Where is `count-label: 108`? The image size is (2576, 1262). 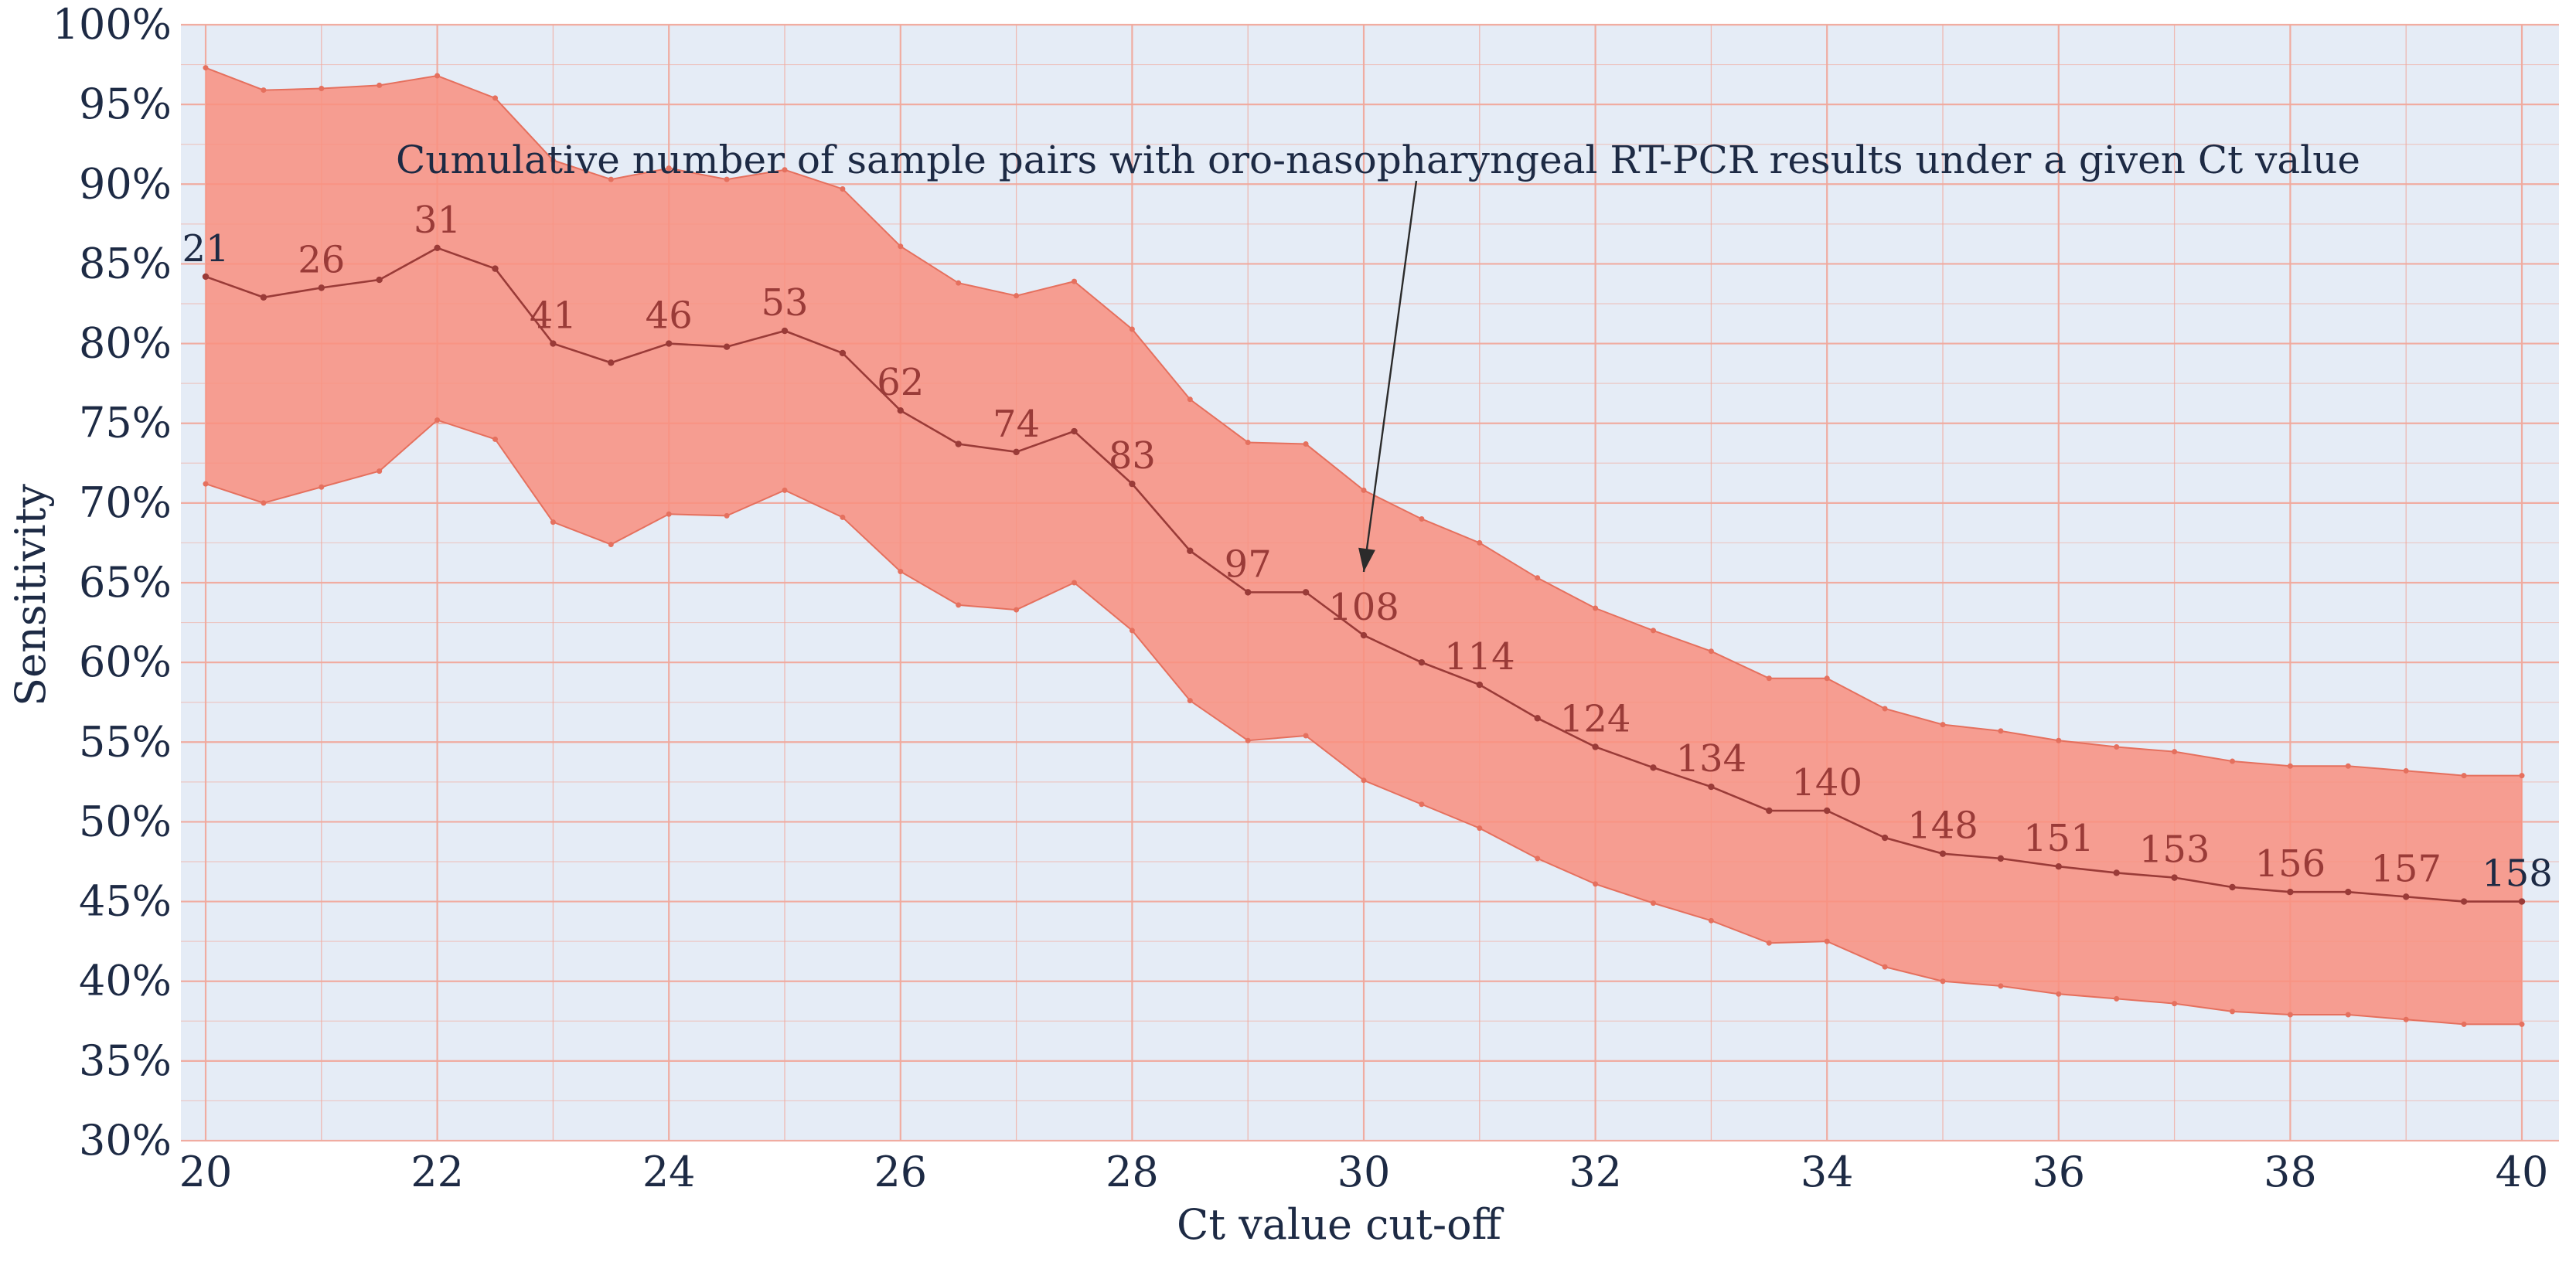
count-label: 108 is located at coordinates (1363, 607).